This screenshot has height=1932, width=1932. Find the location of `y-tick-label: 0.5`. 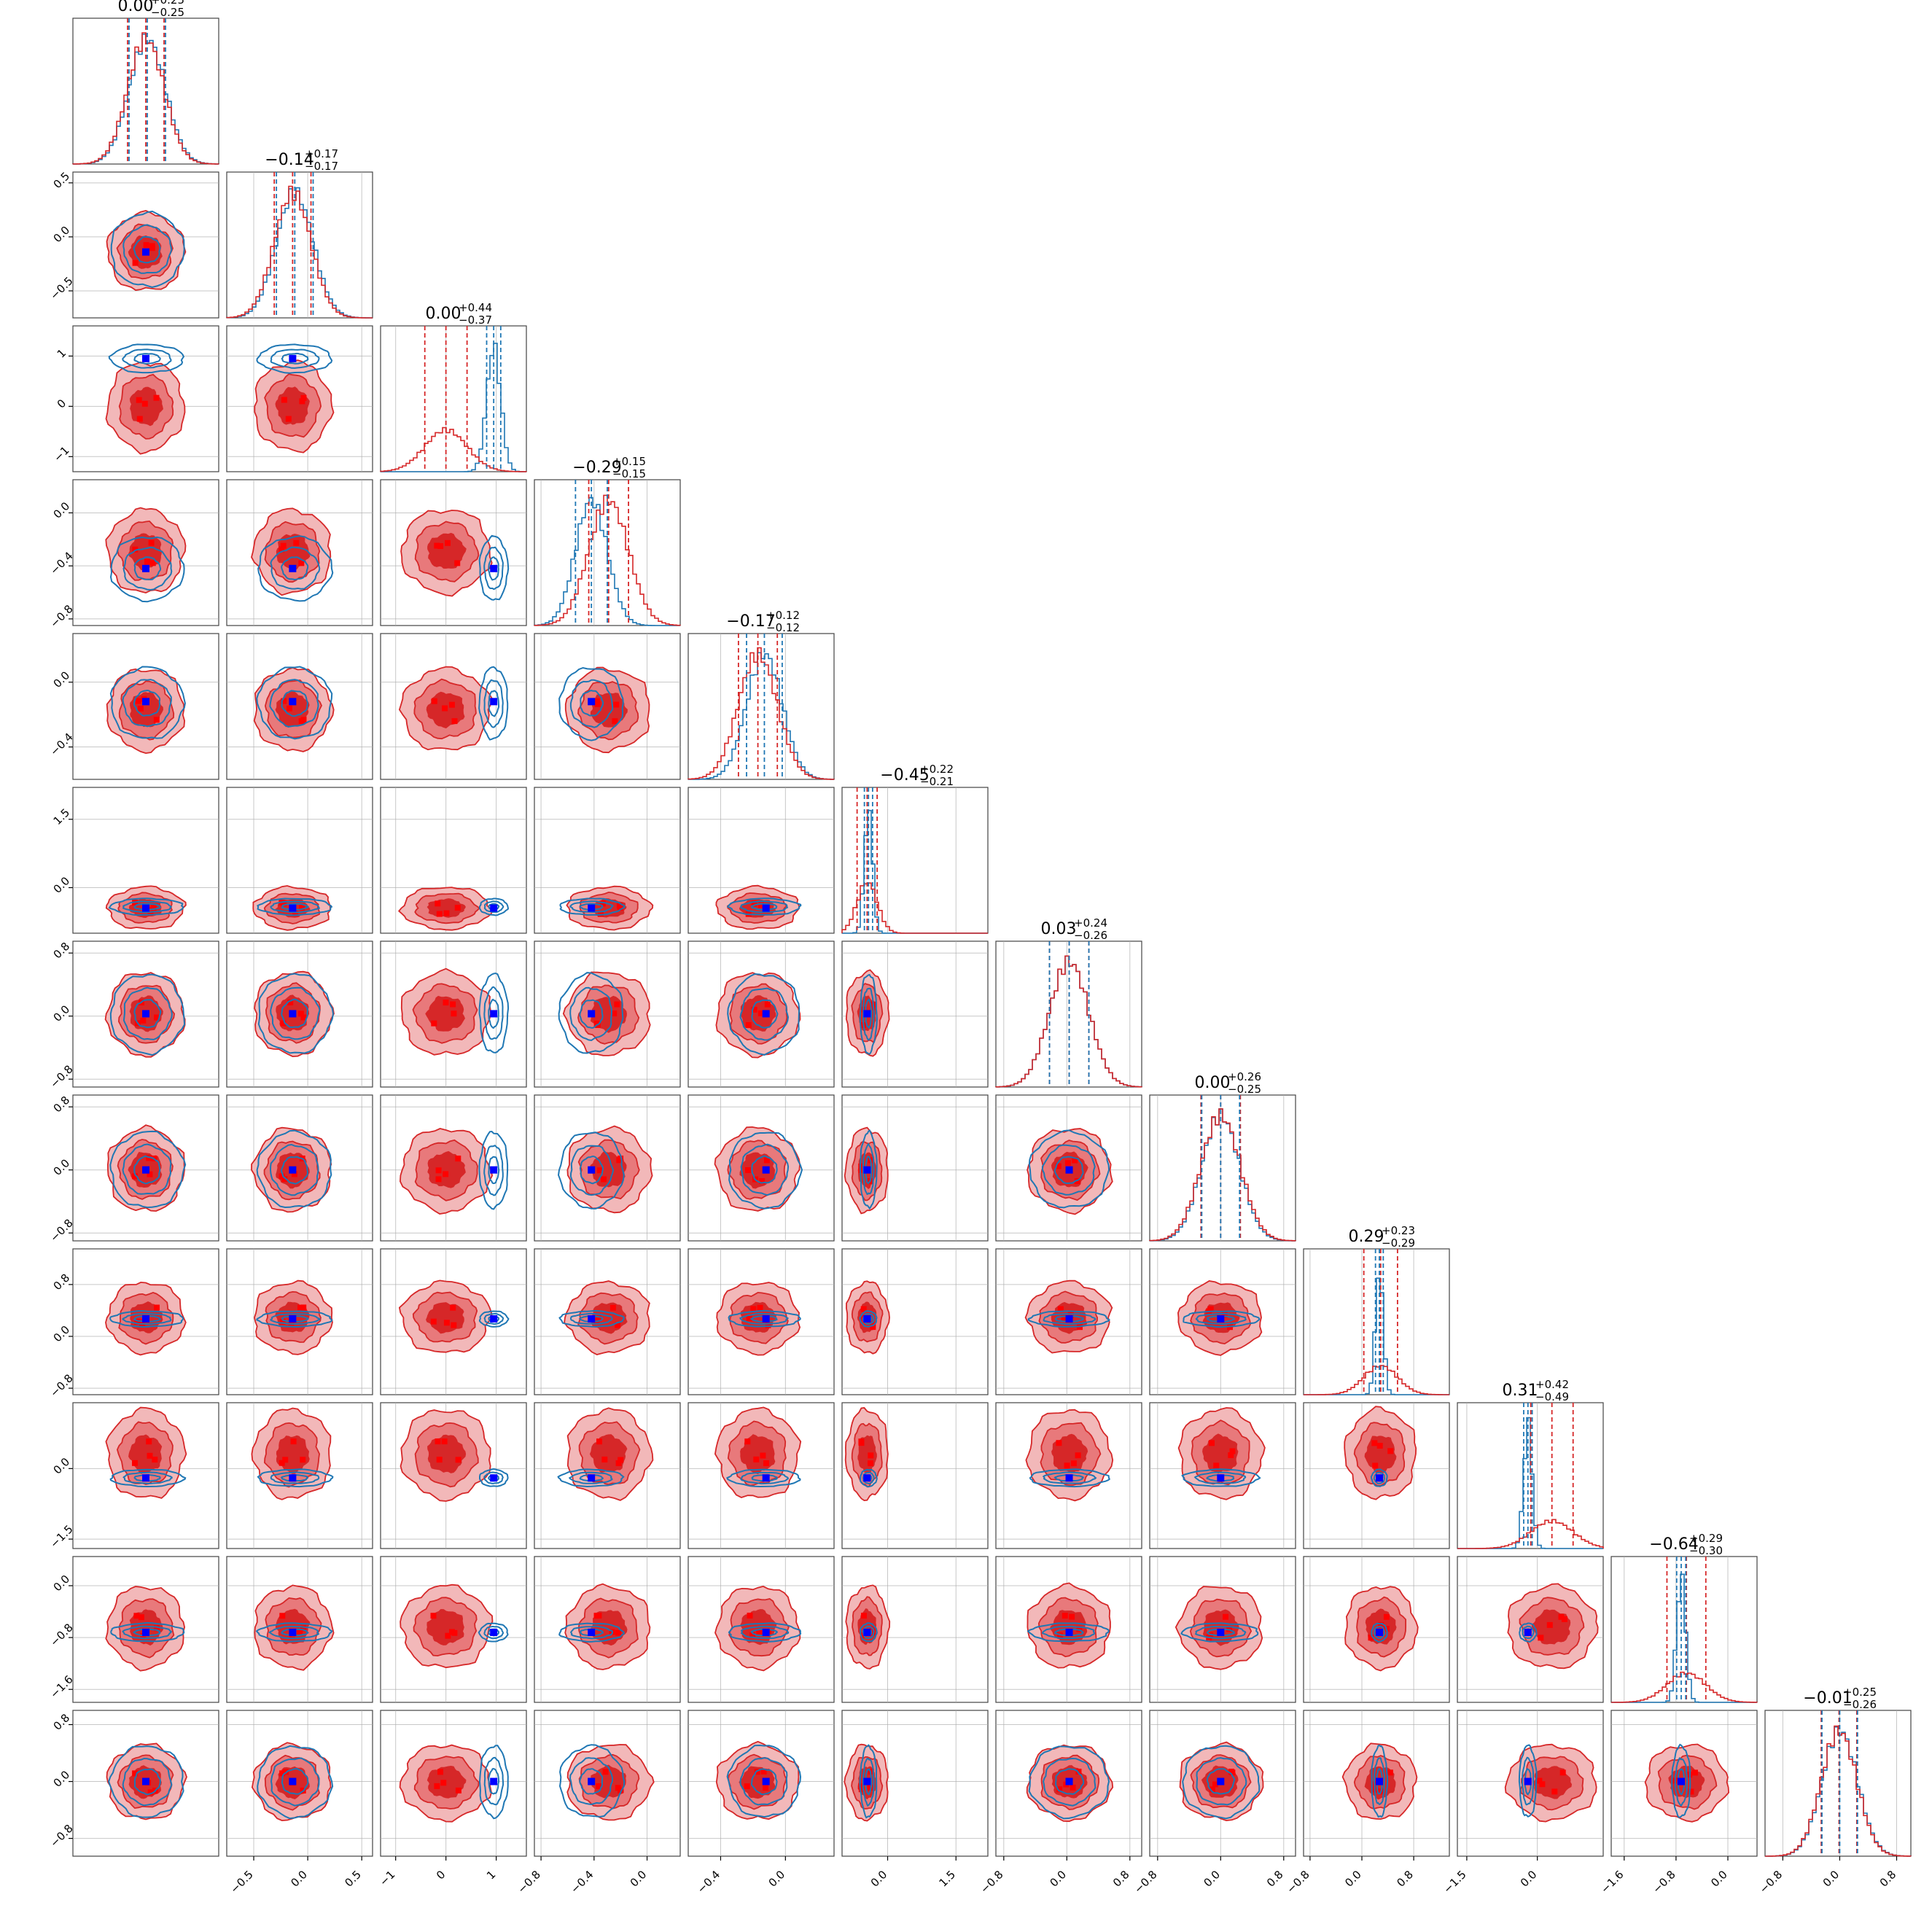

y-tick-label: 0.5 is located at coordinates (62, 180).